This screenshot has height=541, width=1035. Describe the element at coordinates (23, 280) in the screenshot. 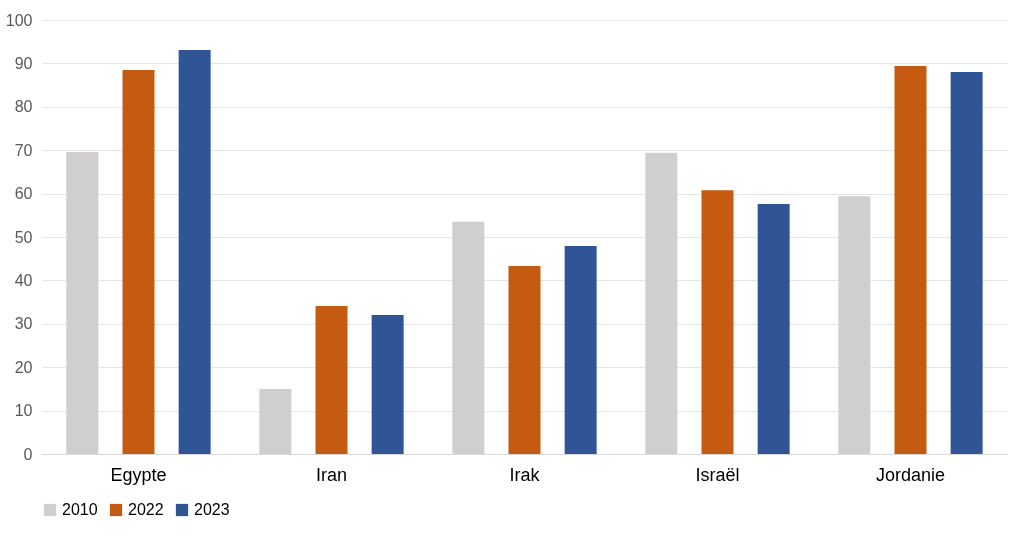

I see `y-tick-label: 40` at that location.